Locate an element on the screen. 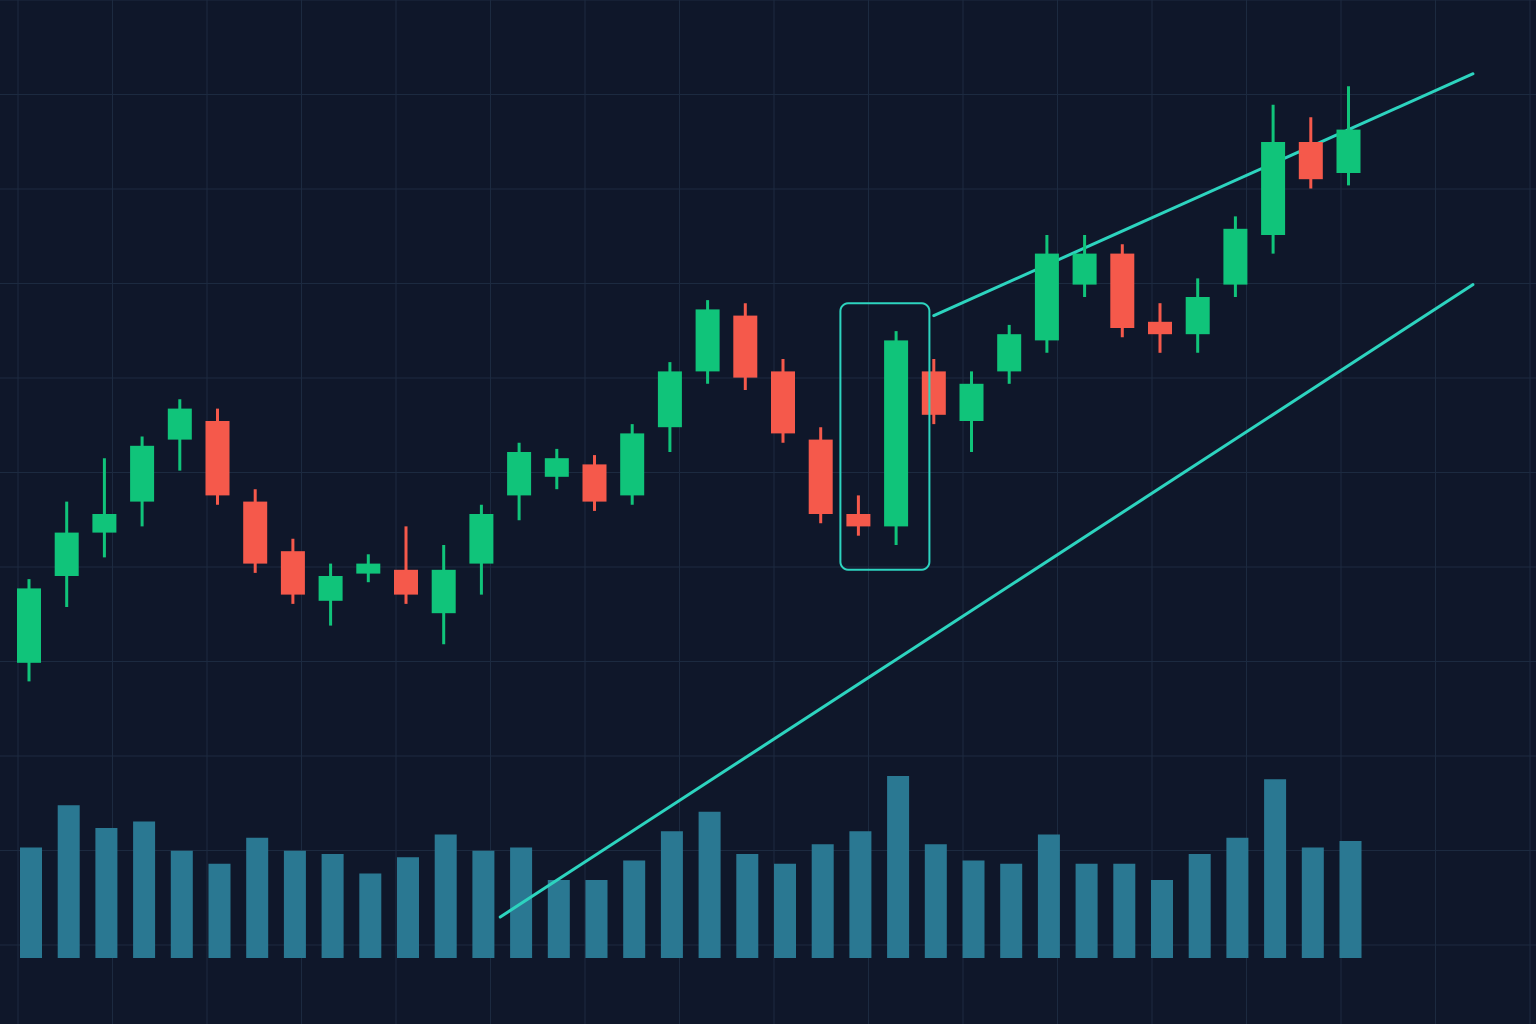  highlight-layer is located at coordinates (885, 436).